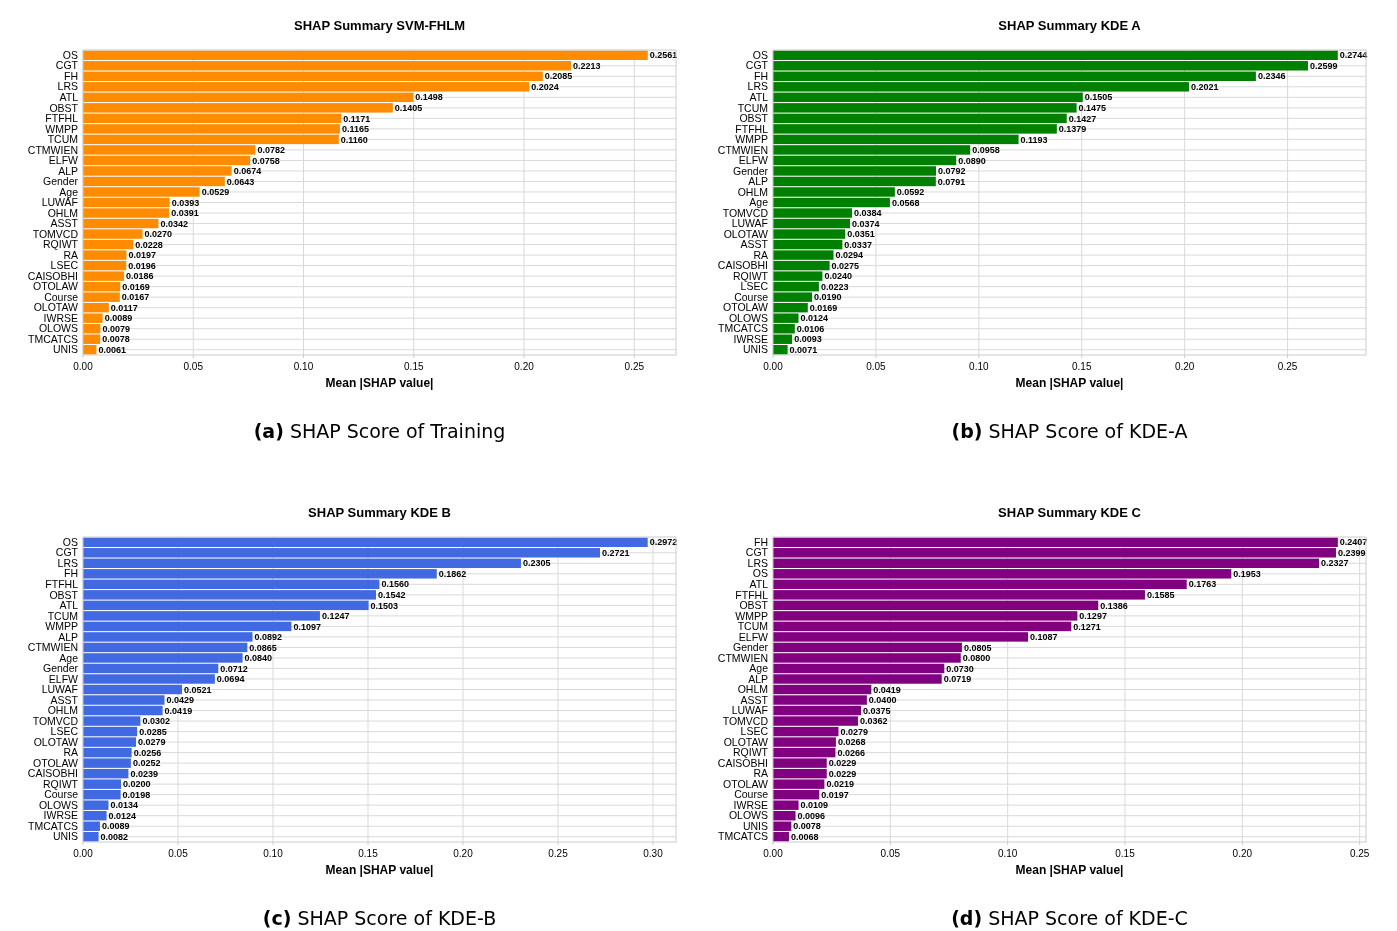 Image resolution: width=1397 pixels, height=931 pixels. I want to click on y-tick-label: Age, so click(69, 657).